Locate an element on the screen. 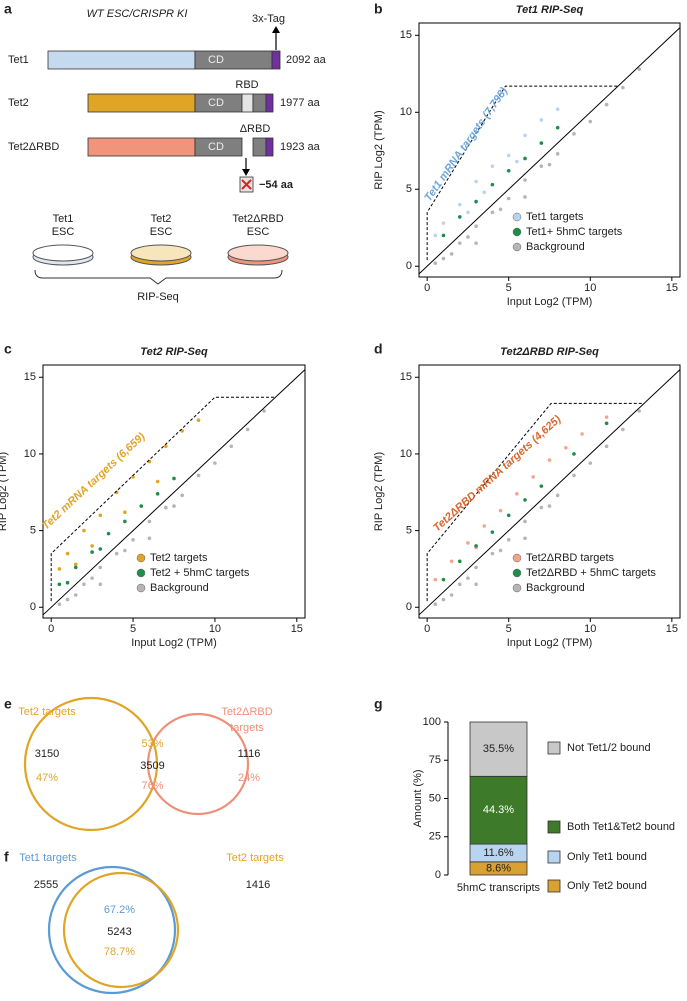  assay-label: RIP-Seq is located at coordinates (158, 297).